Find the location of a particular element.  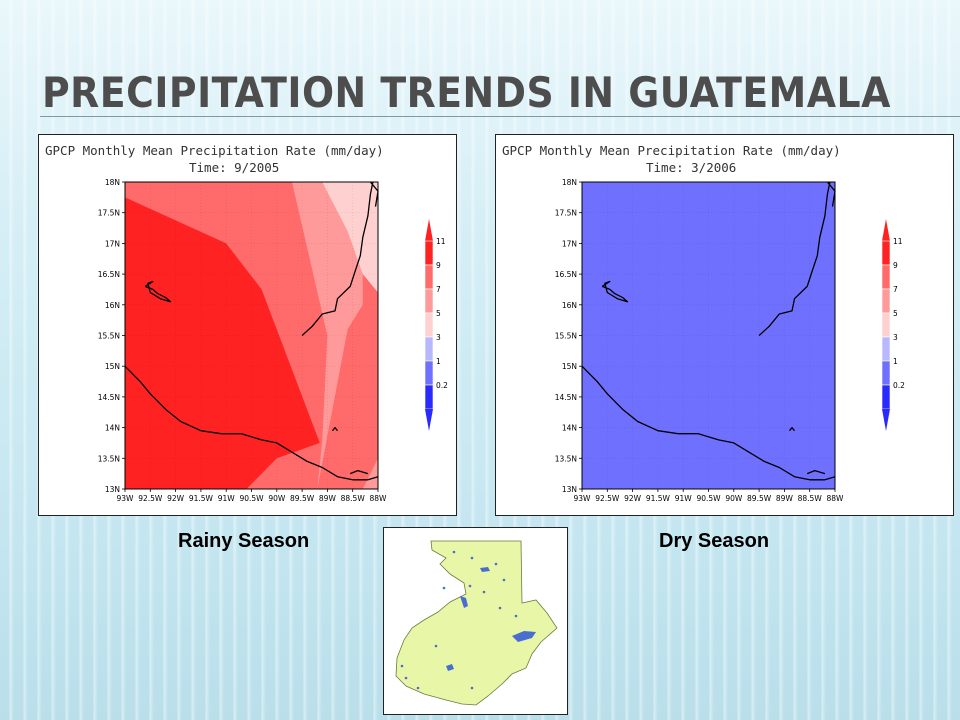

lake-atitlan is located at coordinates (450, 667).